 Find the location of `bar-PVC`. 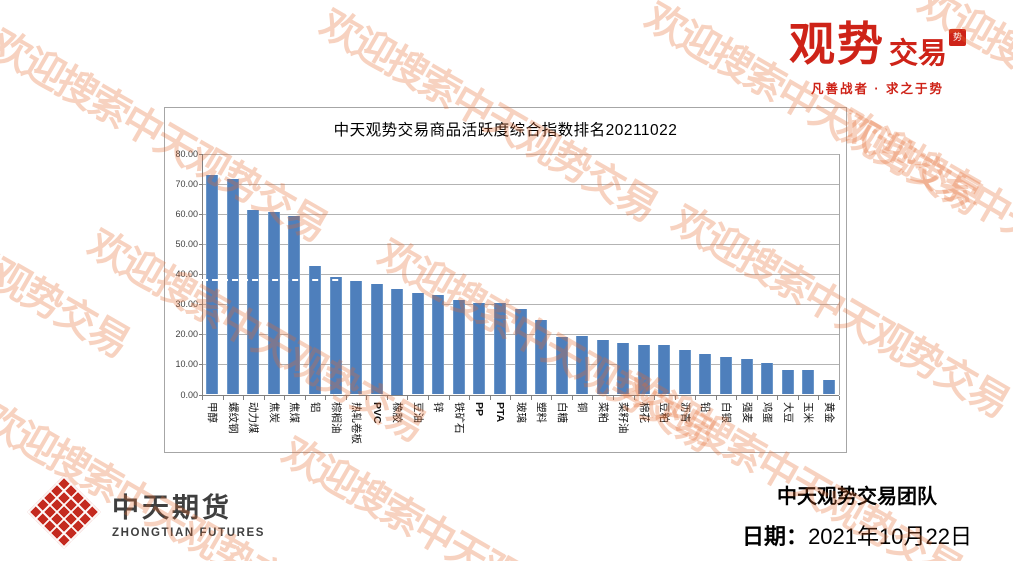

bar-PVC is located at coordinates (376, 339).